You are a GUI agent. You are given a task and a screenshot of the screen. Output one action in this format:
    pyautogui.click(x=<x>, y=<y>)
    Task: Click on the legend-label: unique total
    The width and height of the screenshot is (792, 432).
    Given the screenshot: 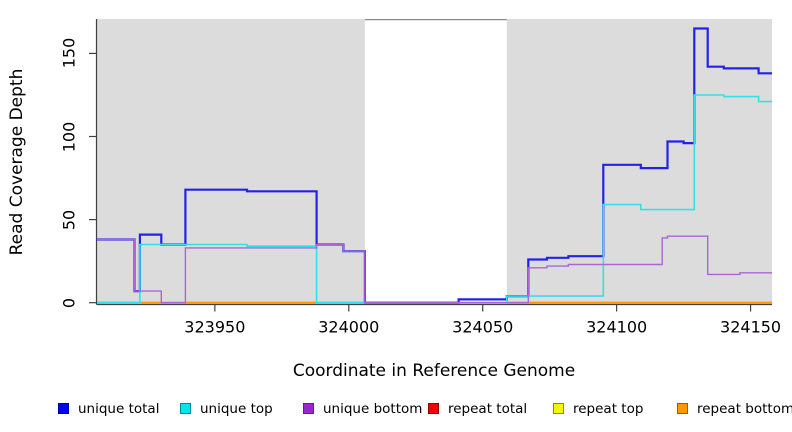 What is the action you would take?
    pyautogui.click(x=119, y=408)
    